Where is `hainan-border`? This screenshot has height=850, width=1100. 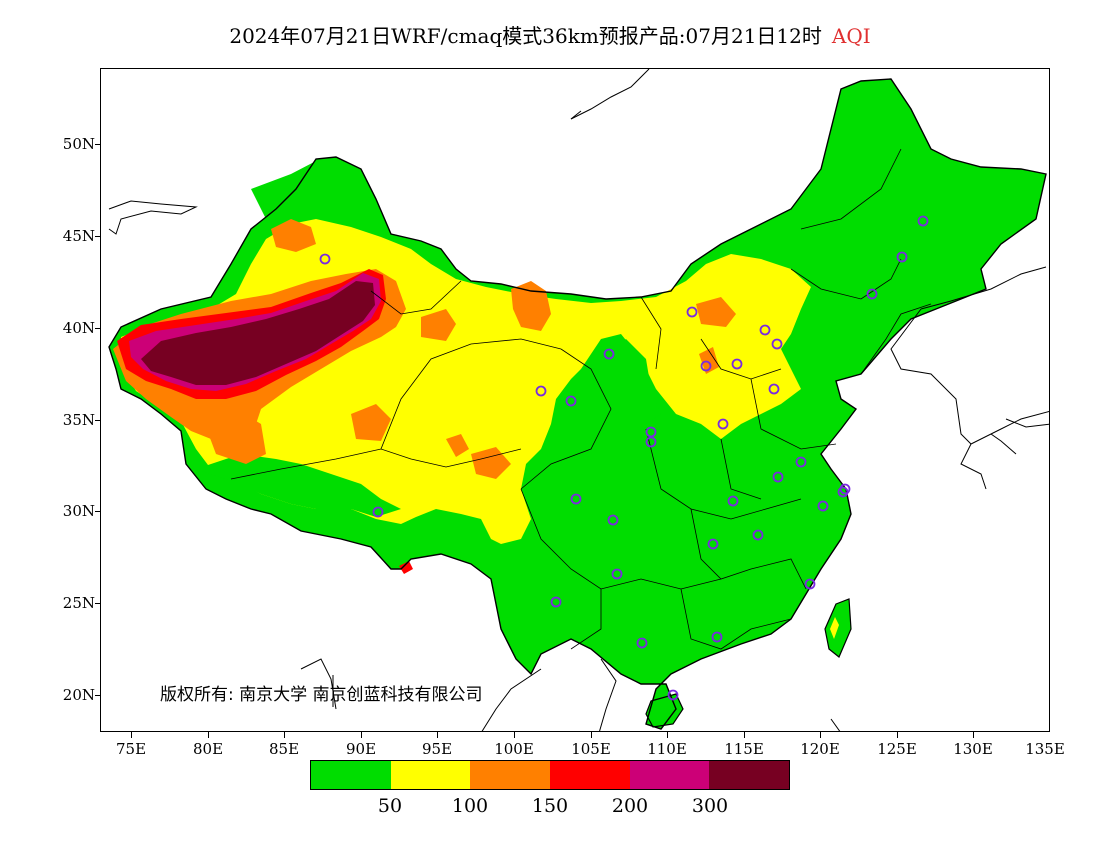
hainan-border is located at coordinates (664, 710).